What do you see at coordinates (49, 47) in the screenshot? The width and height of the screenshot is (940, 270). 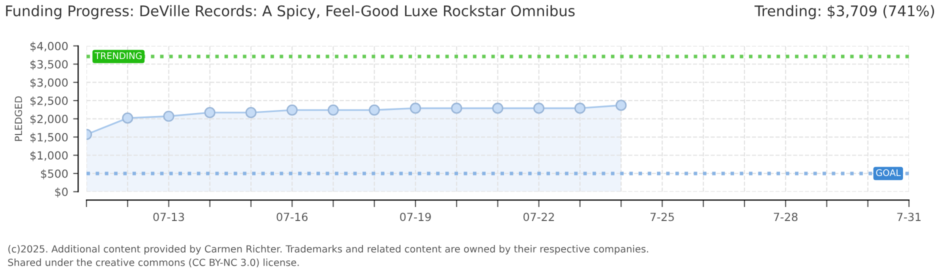 I see `y-tick-label: $4,000` at bounding box center [49, 47].